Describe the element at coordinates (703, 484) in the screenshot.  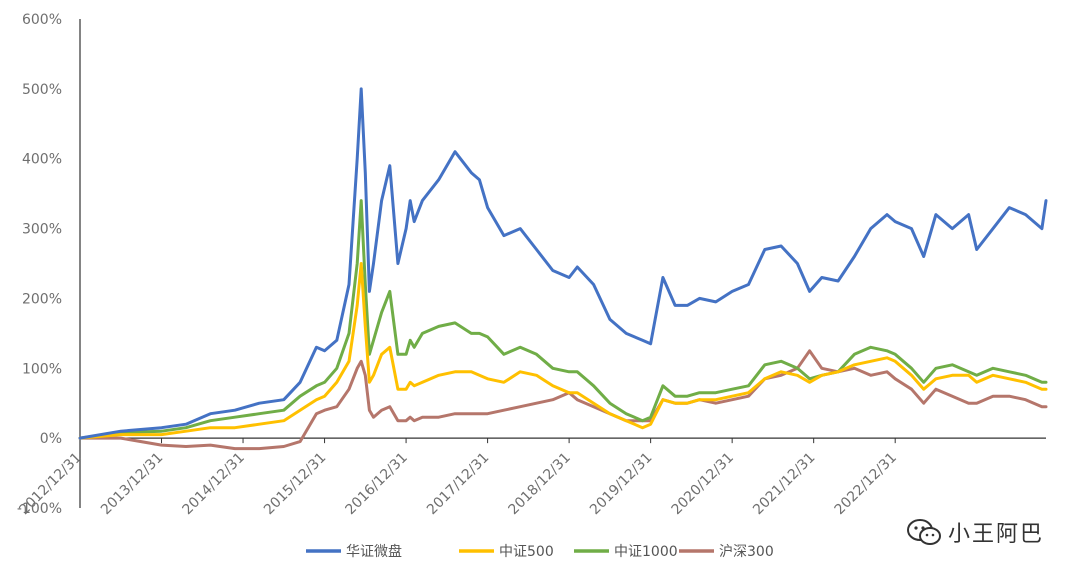
I see `x-tick-label: 2020/12/31` at that location.